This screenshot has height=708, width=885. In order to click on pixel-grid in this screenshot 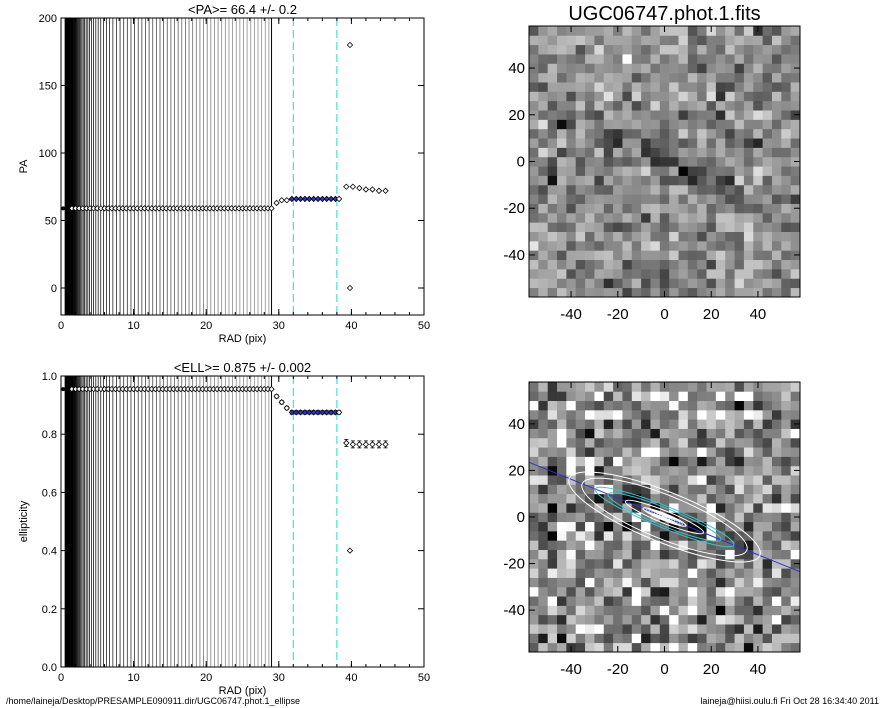, I will do `click(664, 161)`.